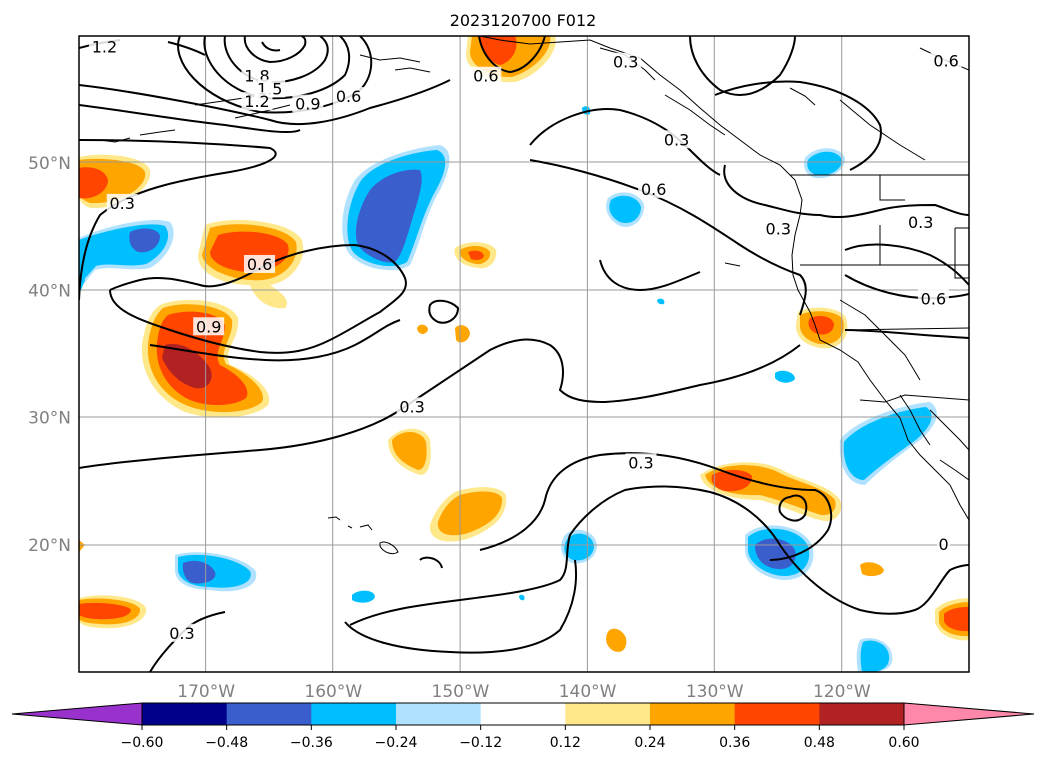  What do you see at coordinates (523, 20) in the screenshot?
I see `map-title: 2023120700 F012` at bounding box center [523, 20].